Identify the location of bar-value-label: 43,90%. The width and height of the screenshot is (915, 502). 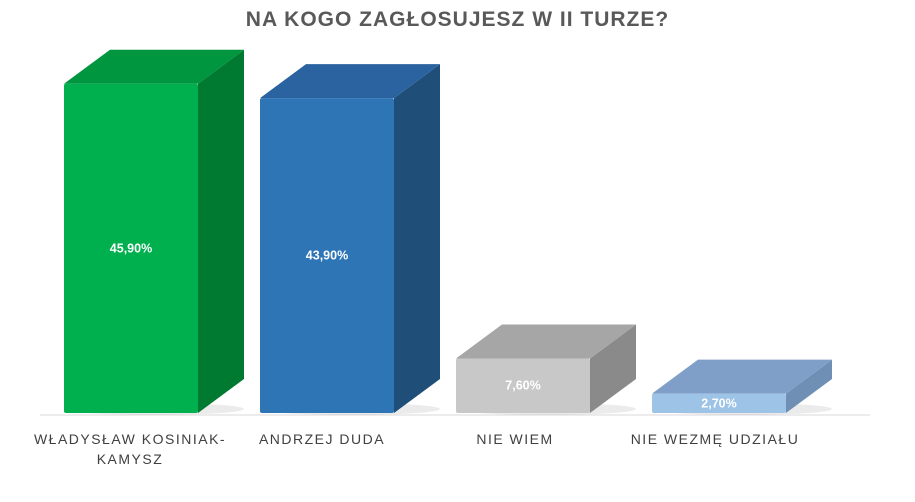
(327, 256).